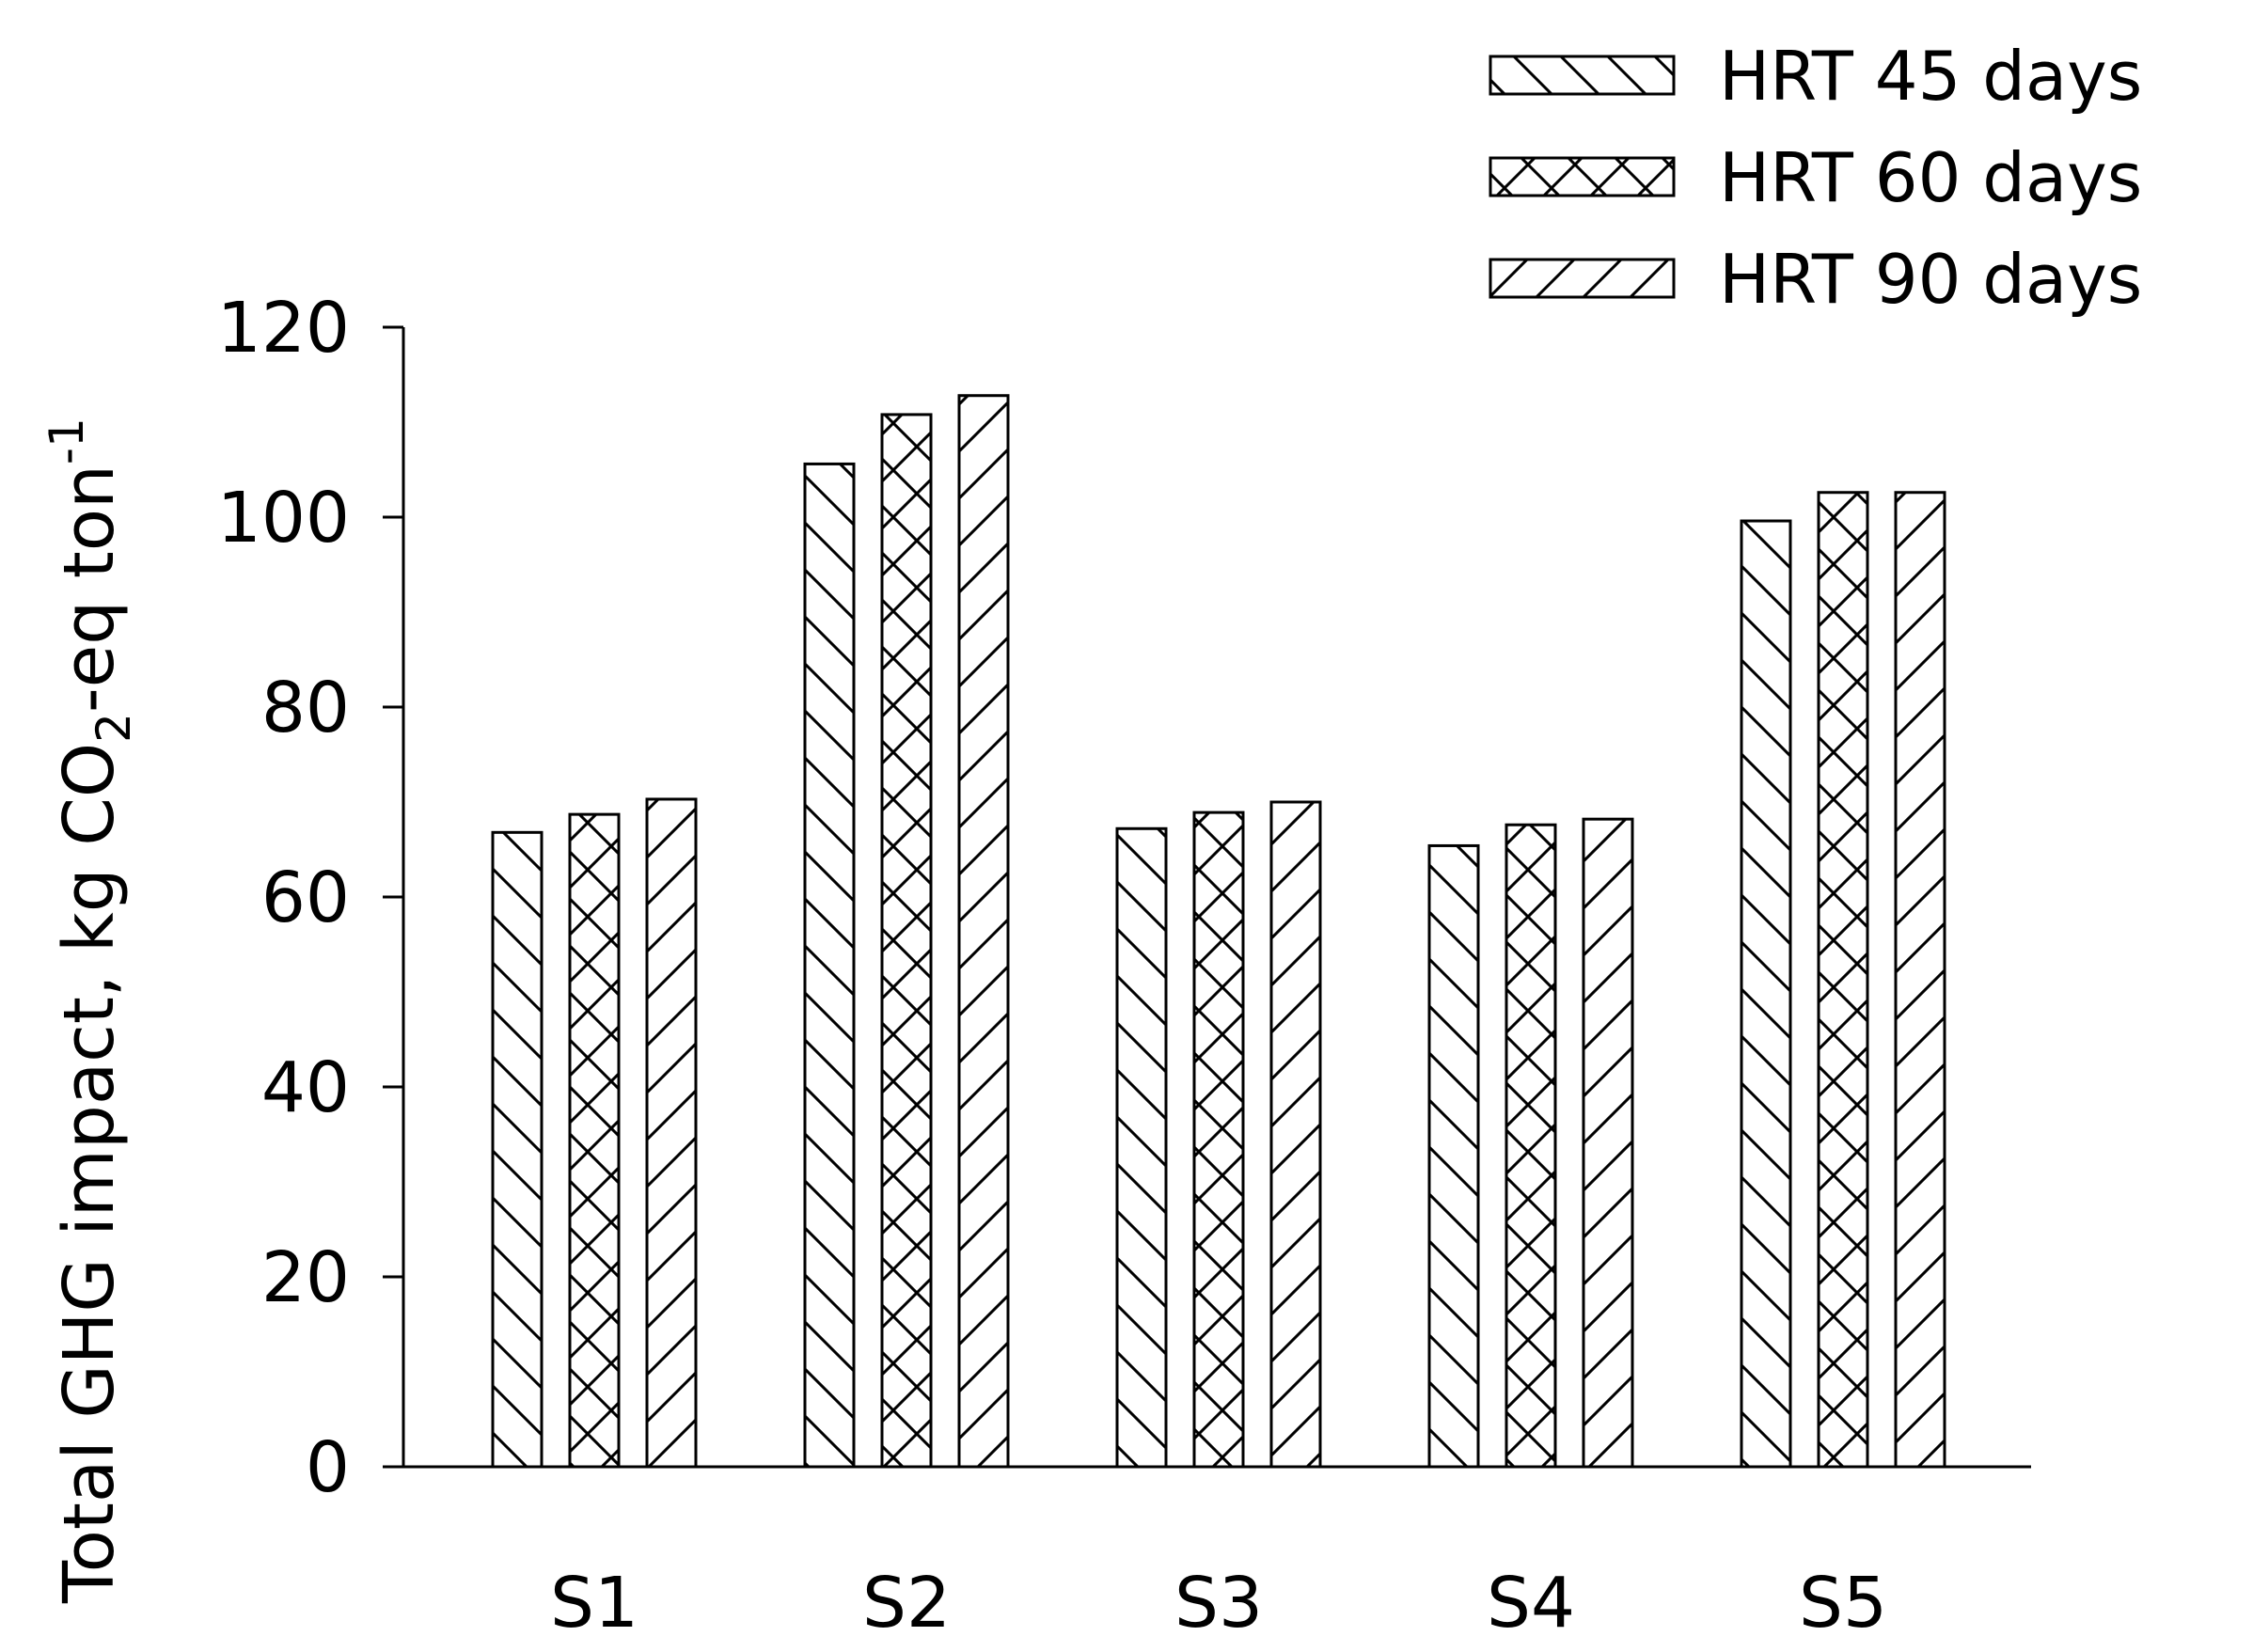 This screenshot has height=1652, width=2253. What do you see at coordinates (594, 1604) in the screenshot?
I see `x-category-label: S1` at bounding box center [594, 1604].